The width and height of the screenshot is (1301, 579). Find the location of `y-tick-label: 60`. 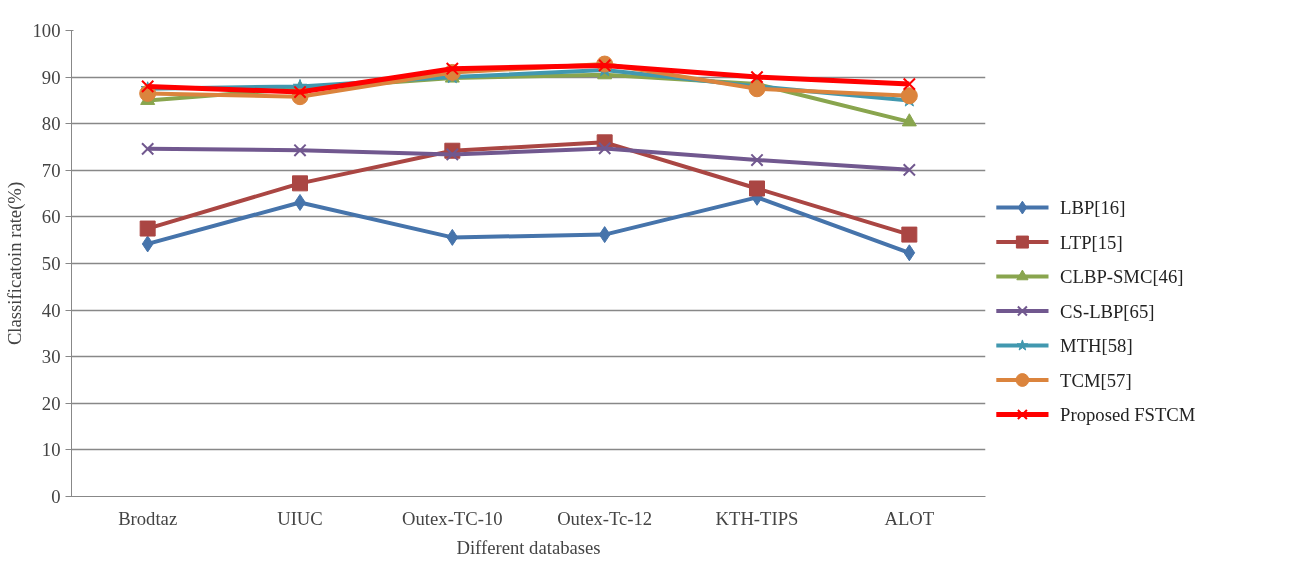

y-tick-label: 60 is located at coordinates (51, 217).